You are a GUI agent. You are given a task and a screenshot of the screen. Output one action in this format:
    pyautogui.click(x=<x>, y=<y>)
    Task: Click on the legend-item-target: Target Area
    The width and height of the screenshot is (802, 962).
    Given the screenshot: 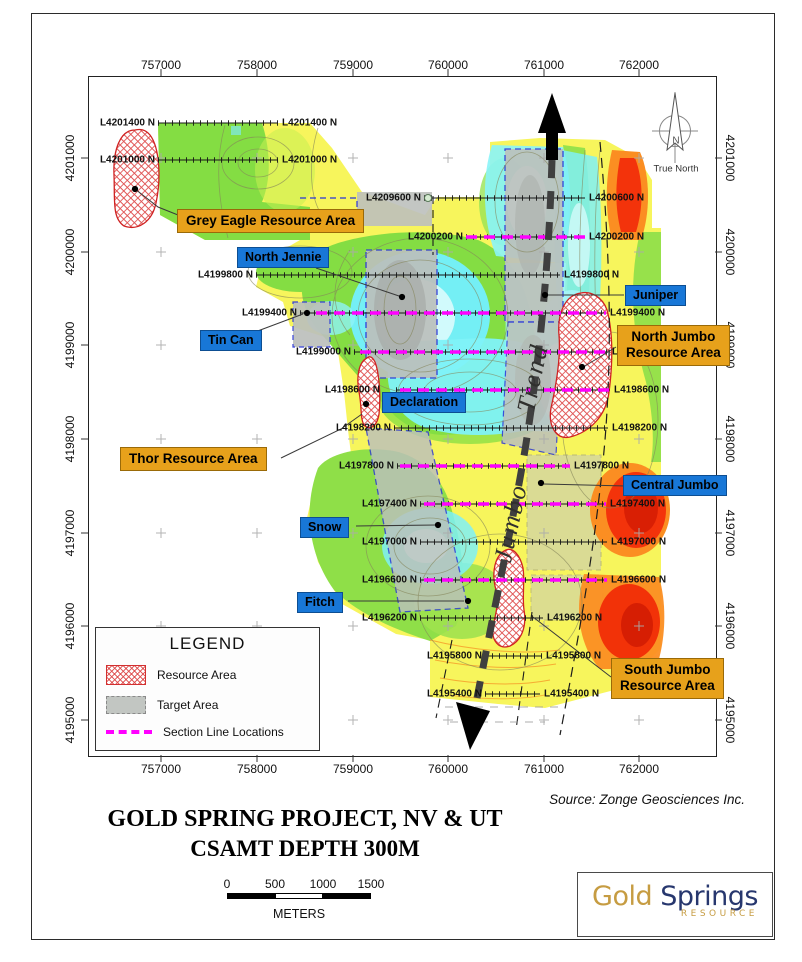 What is the action you would take?
    pyautogui.click(x=212, y=705)
    